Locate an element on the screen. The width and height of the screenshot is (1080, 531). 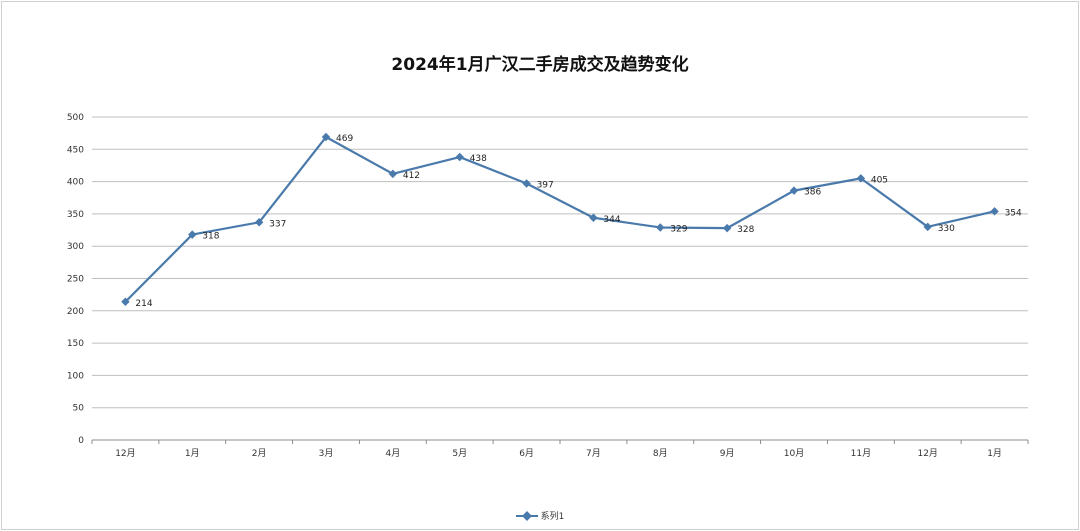
data-label: 337 is located at coordinates (277, 224).